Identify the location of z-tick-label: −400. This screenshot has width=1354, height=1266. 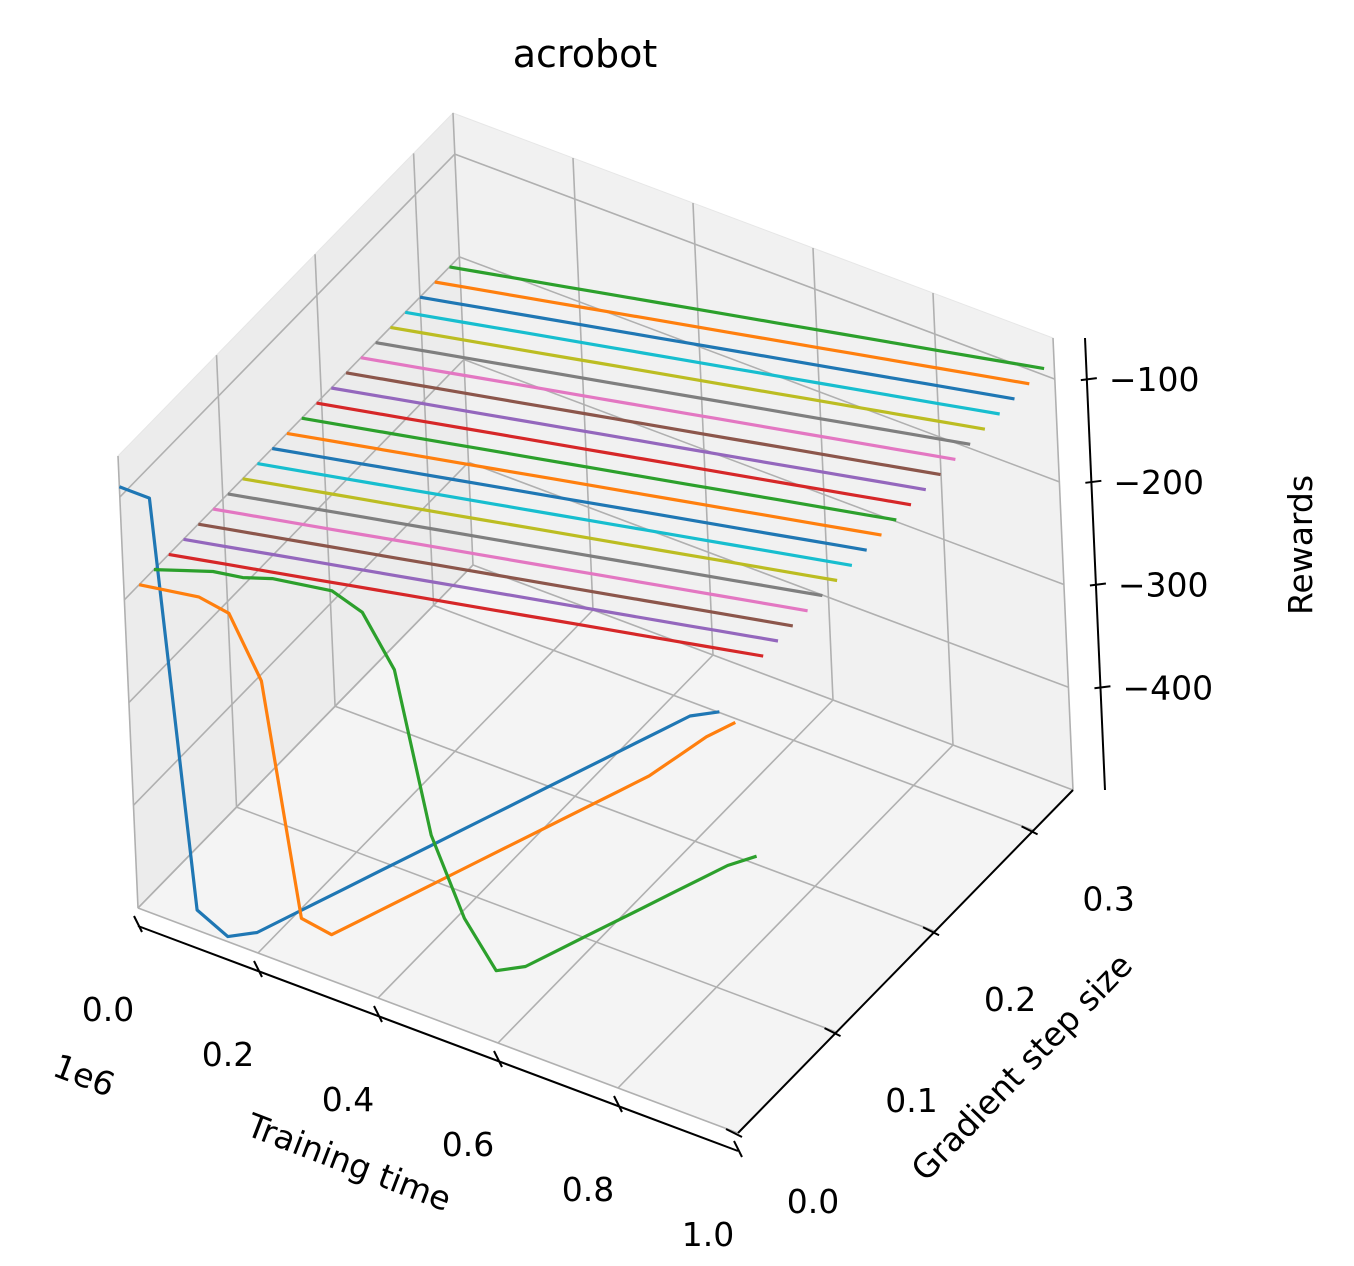
(1167, 687).